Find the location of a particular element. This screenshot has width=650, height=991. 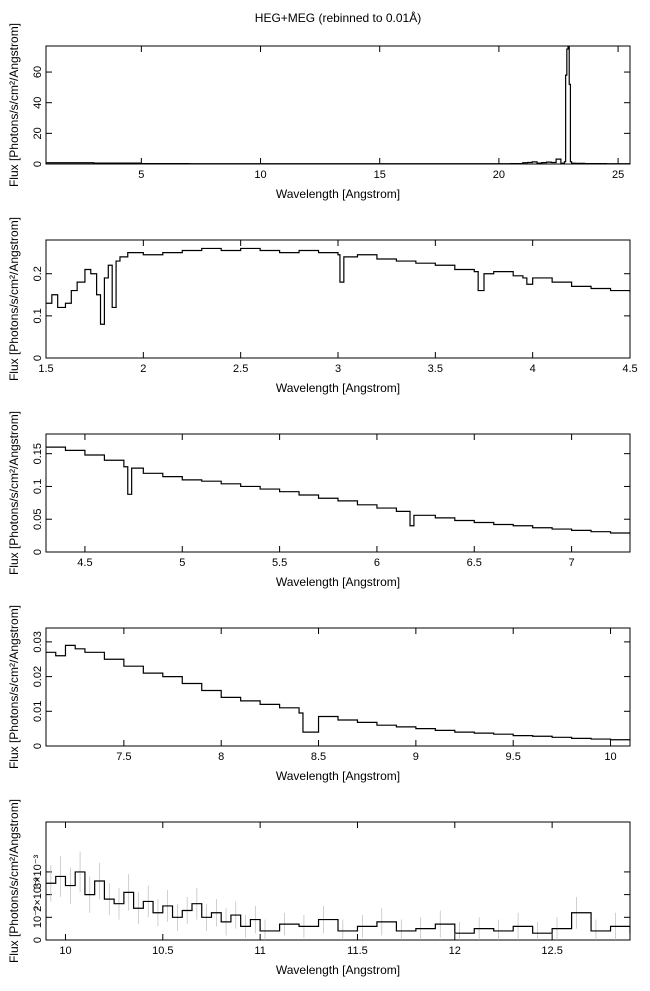

y-tick-label: 3×10⁻³ is located at coordinates (38, 871).